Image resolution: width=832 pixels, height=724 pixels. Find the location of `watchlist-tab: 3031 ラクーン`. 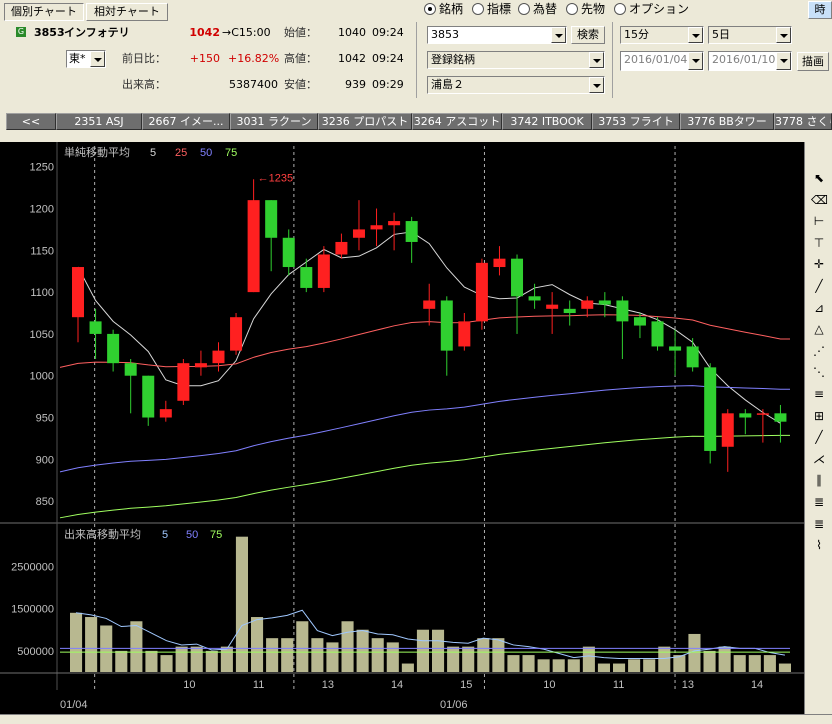

watchlist-tab: 3031 ラクーン is located at coordinates (274, 121).